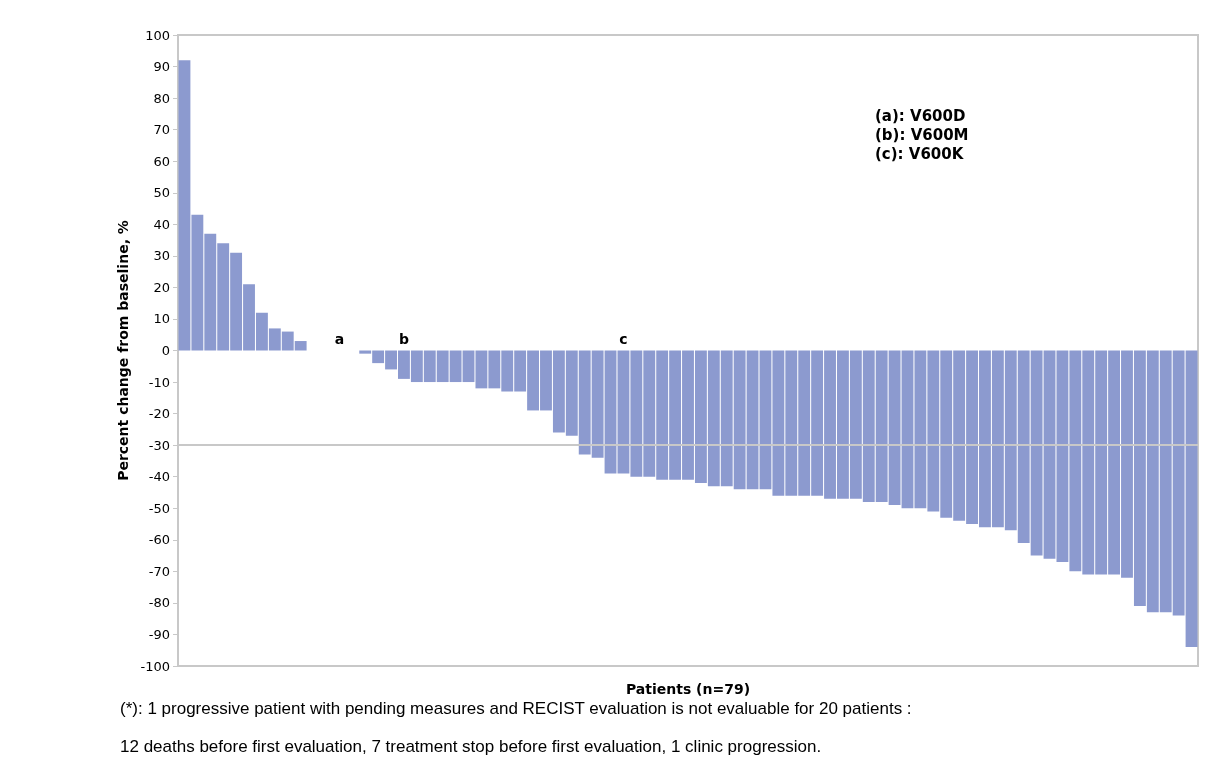 Image resolution: width=1215 pixels, height=780 pixels. What do you see at coordinates (161, 161) in the screenshot?
I see `y-tick-label: 60` at bounding box center [161, 161].